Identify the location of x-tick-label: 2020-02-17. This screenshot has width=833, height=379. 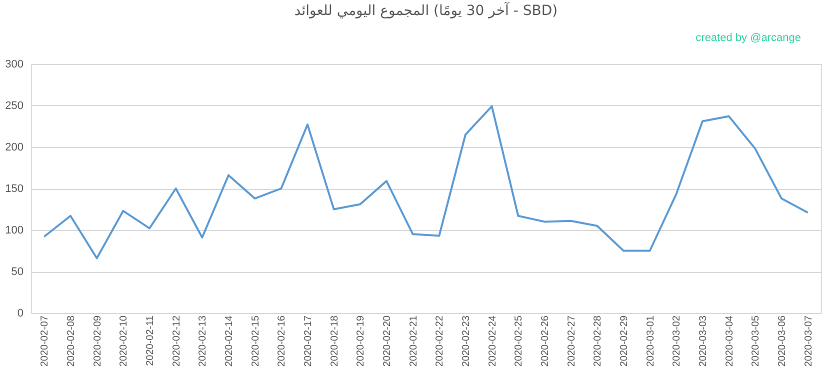
(308, 341).